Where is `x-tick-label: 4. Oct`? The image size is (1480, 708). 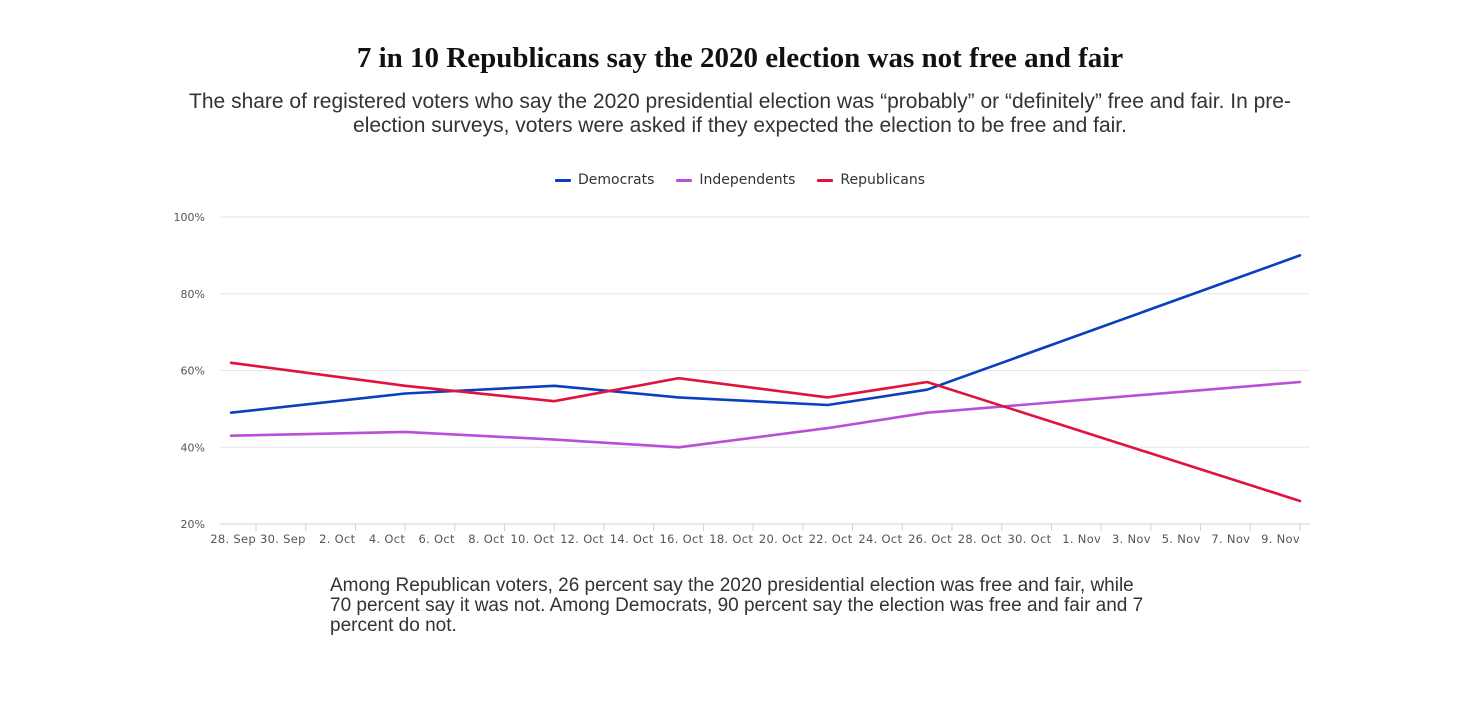
x-tick-label: 4. Oct is located at coordinates (387, 539).